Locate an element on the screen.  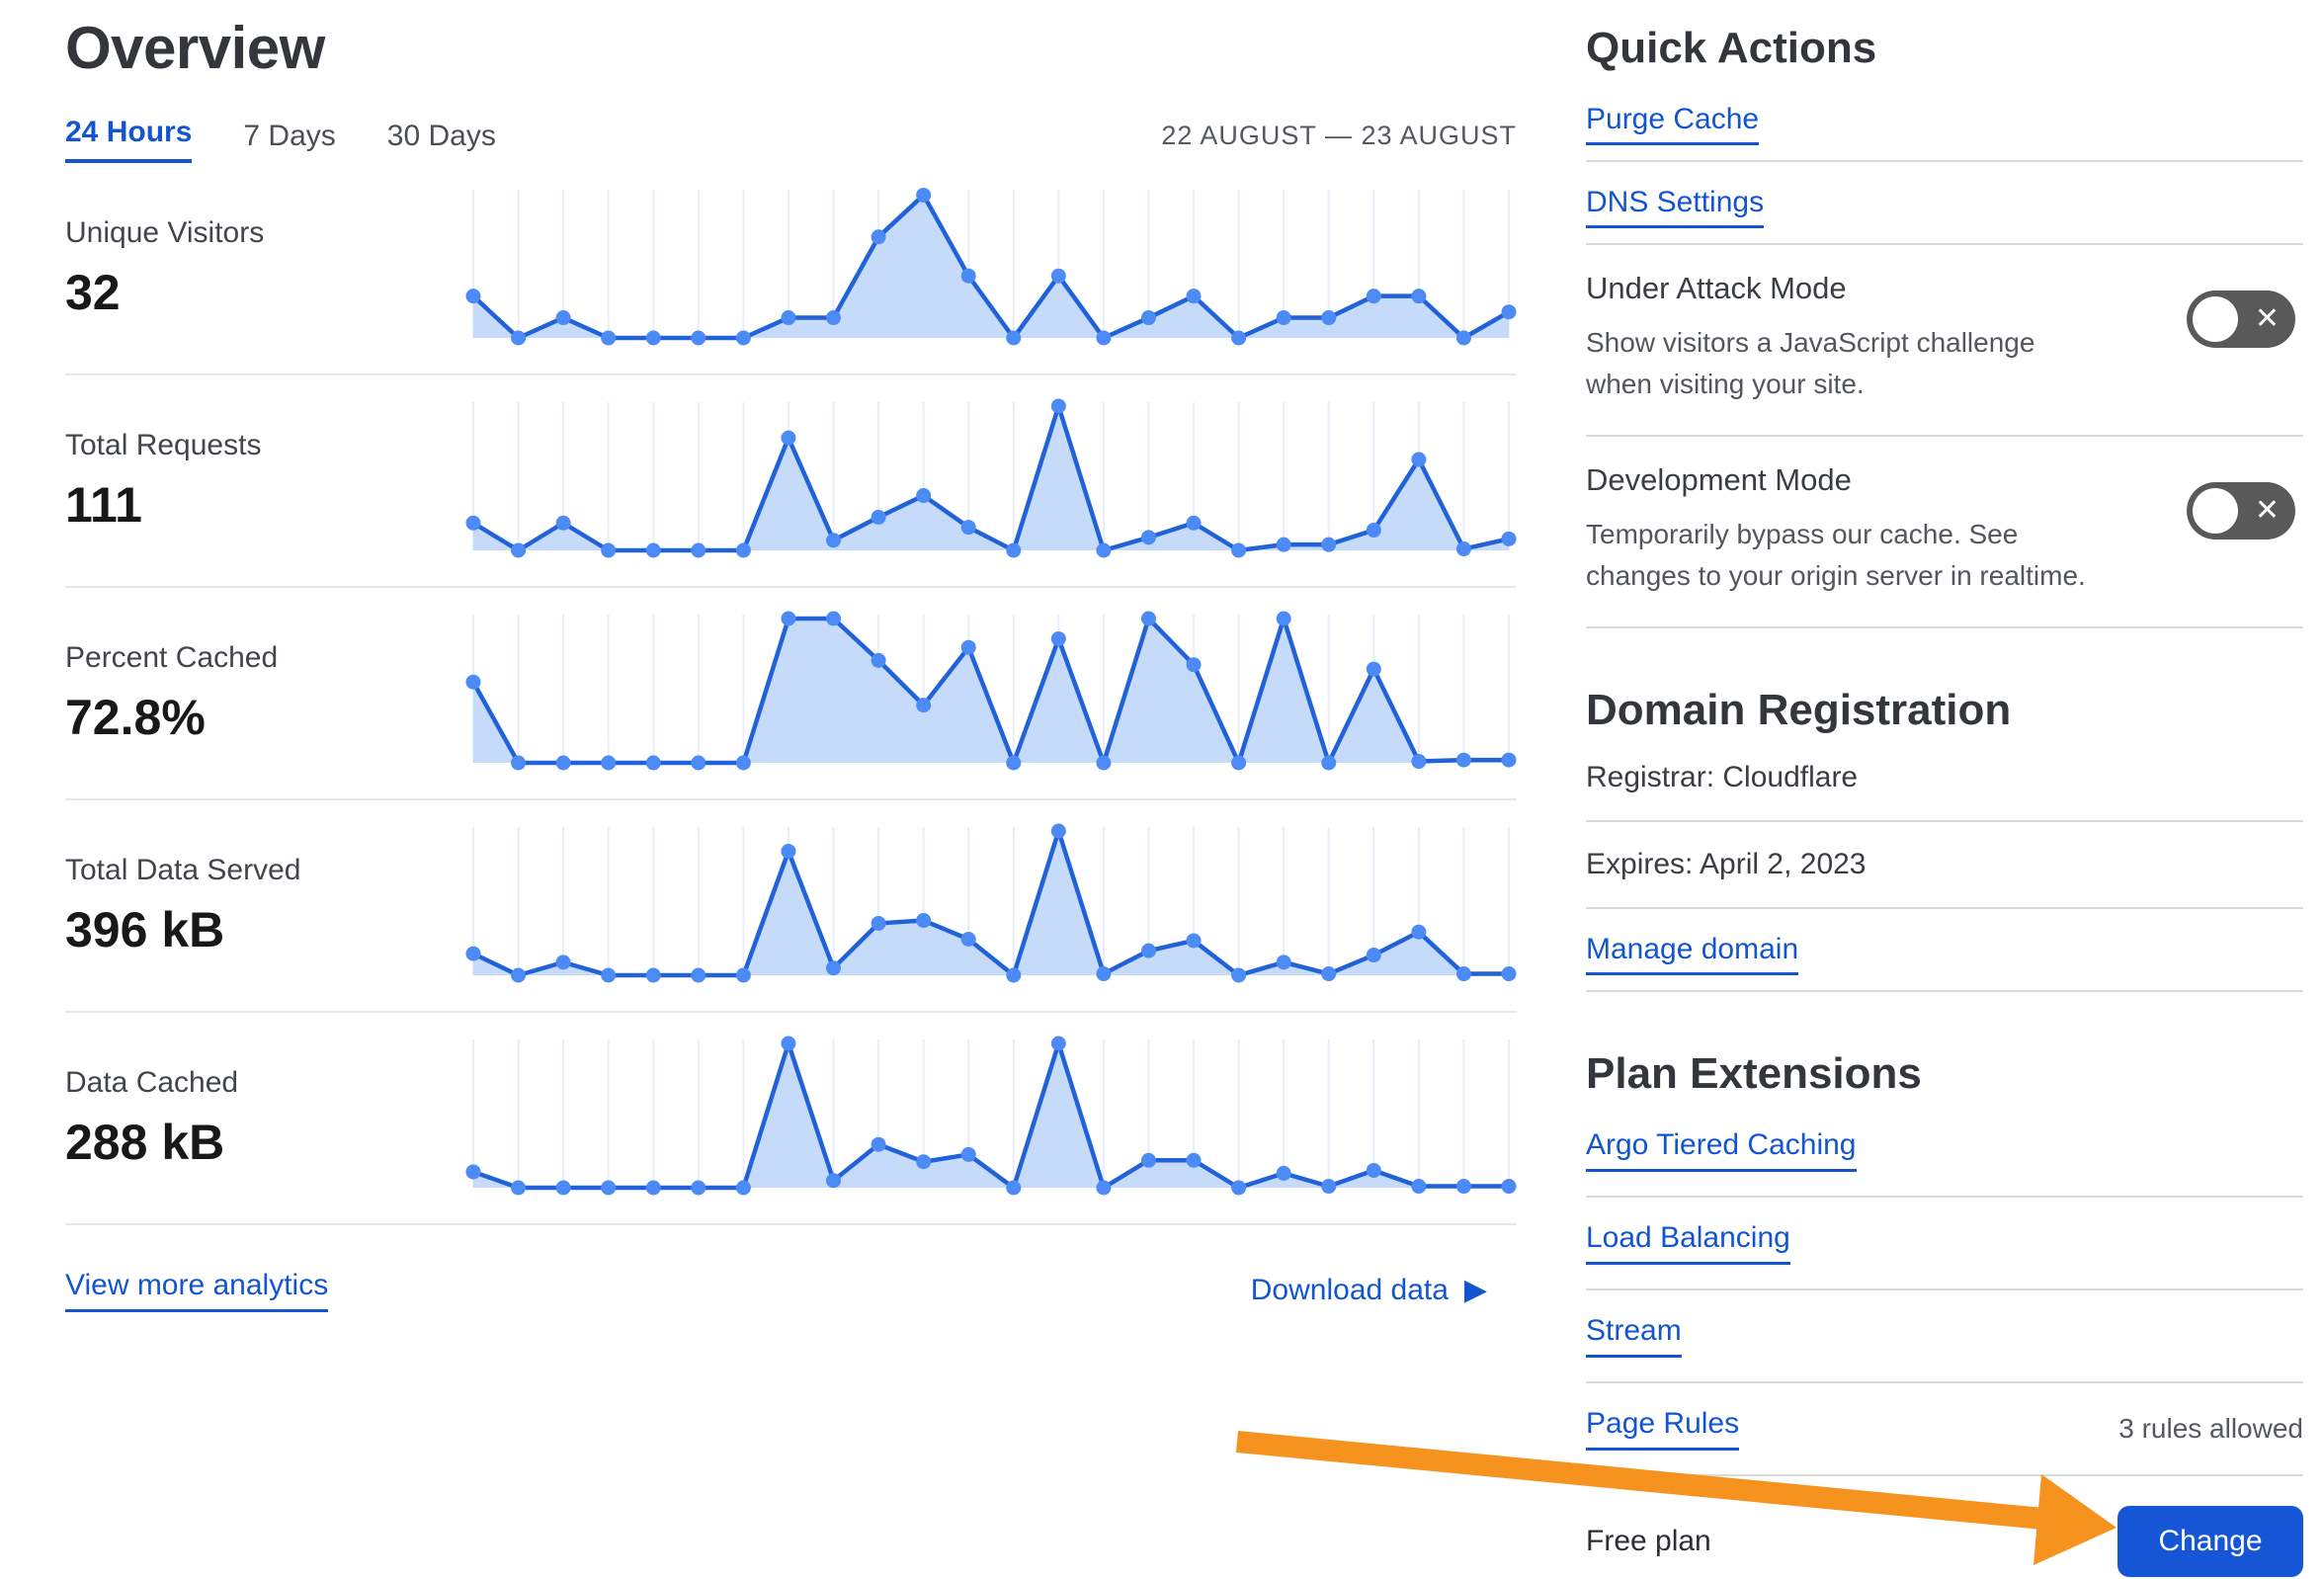
sparkline-chart-percent-cached is located at coordinates (991, 692).